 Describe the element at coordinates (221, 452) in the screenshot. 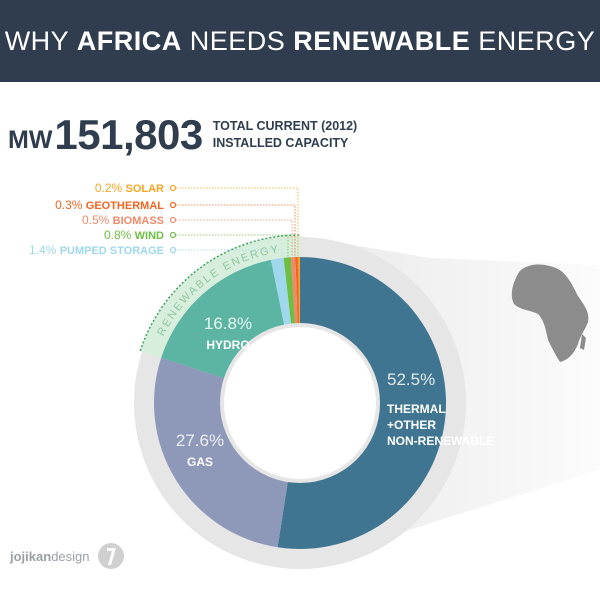

I see `slice-gas` at that location.